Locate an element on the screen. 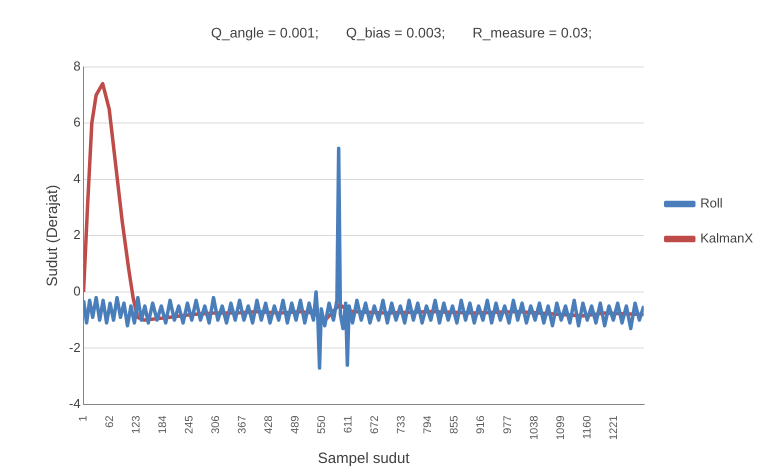 This screenshot has width=783, height=473. x-tick-label: 245 is located at coordinates (190, 425).